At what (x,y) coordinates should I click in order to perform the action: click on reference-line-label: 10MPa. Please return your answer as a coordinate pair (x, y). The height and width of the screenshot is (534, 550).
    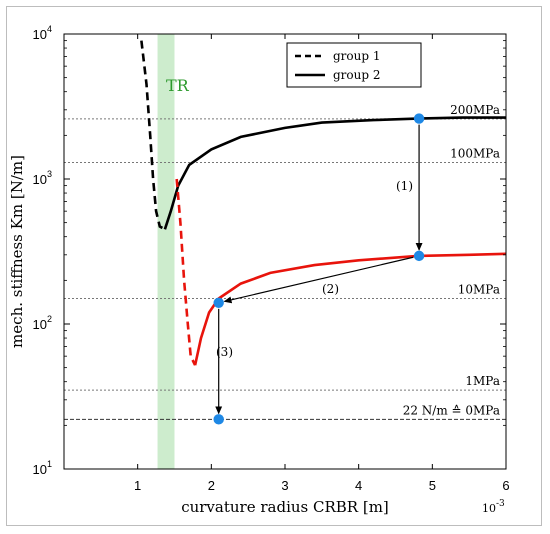
    Looking at the image, I should click on (479, 289).